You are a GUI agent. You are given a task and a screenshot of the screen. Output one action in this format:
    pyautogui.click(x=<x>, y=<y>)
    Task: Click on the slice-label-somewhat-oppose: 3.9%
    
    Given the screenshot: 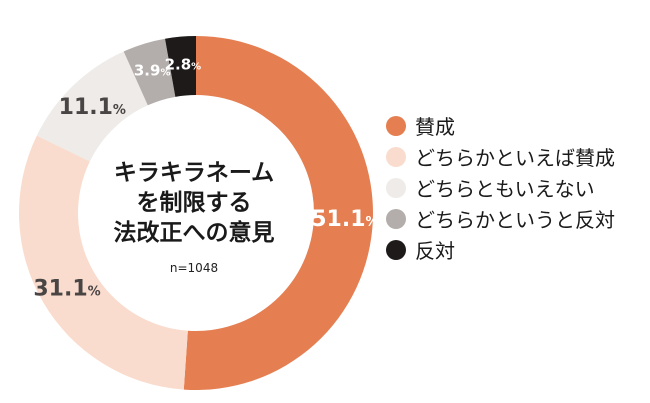 What is the action you would take?
    pyautogui.click(x=152, y=71)
    